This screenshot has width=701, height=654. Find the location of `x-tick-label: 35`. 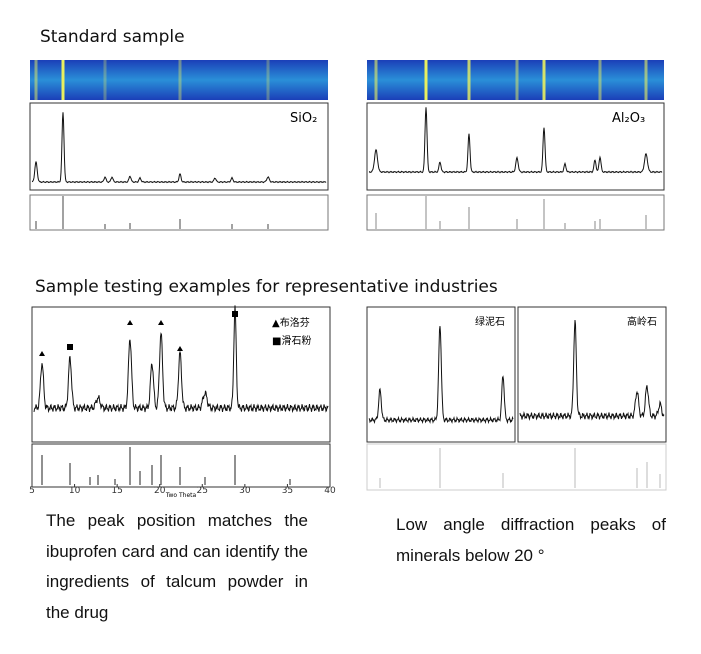

x-tick-label: 35 is located at coordinates (287, 491).